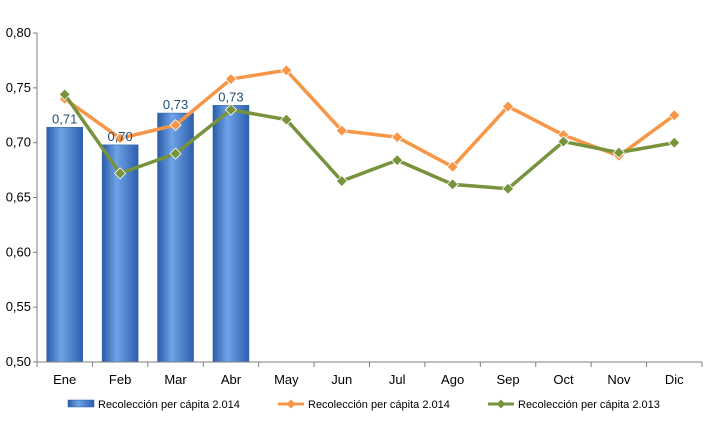  I want to click on x-tick-label: Nov, so click(619, 379).